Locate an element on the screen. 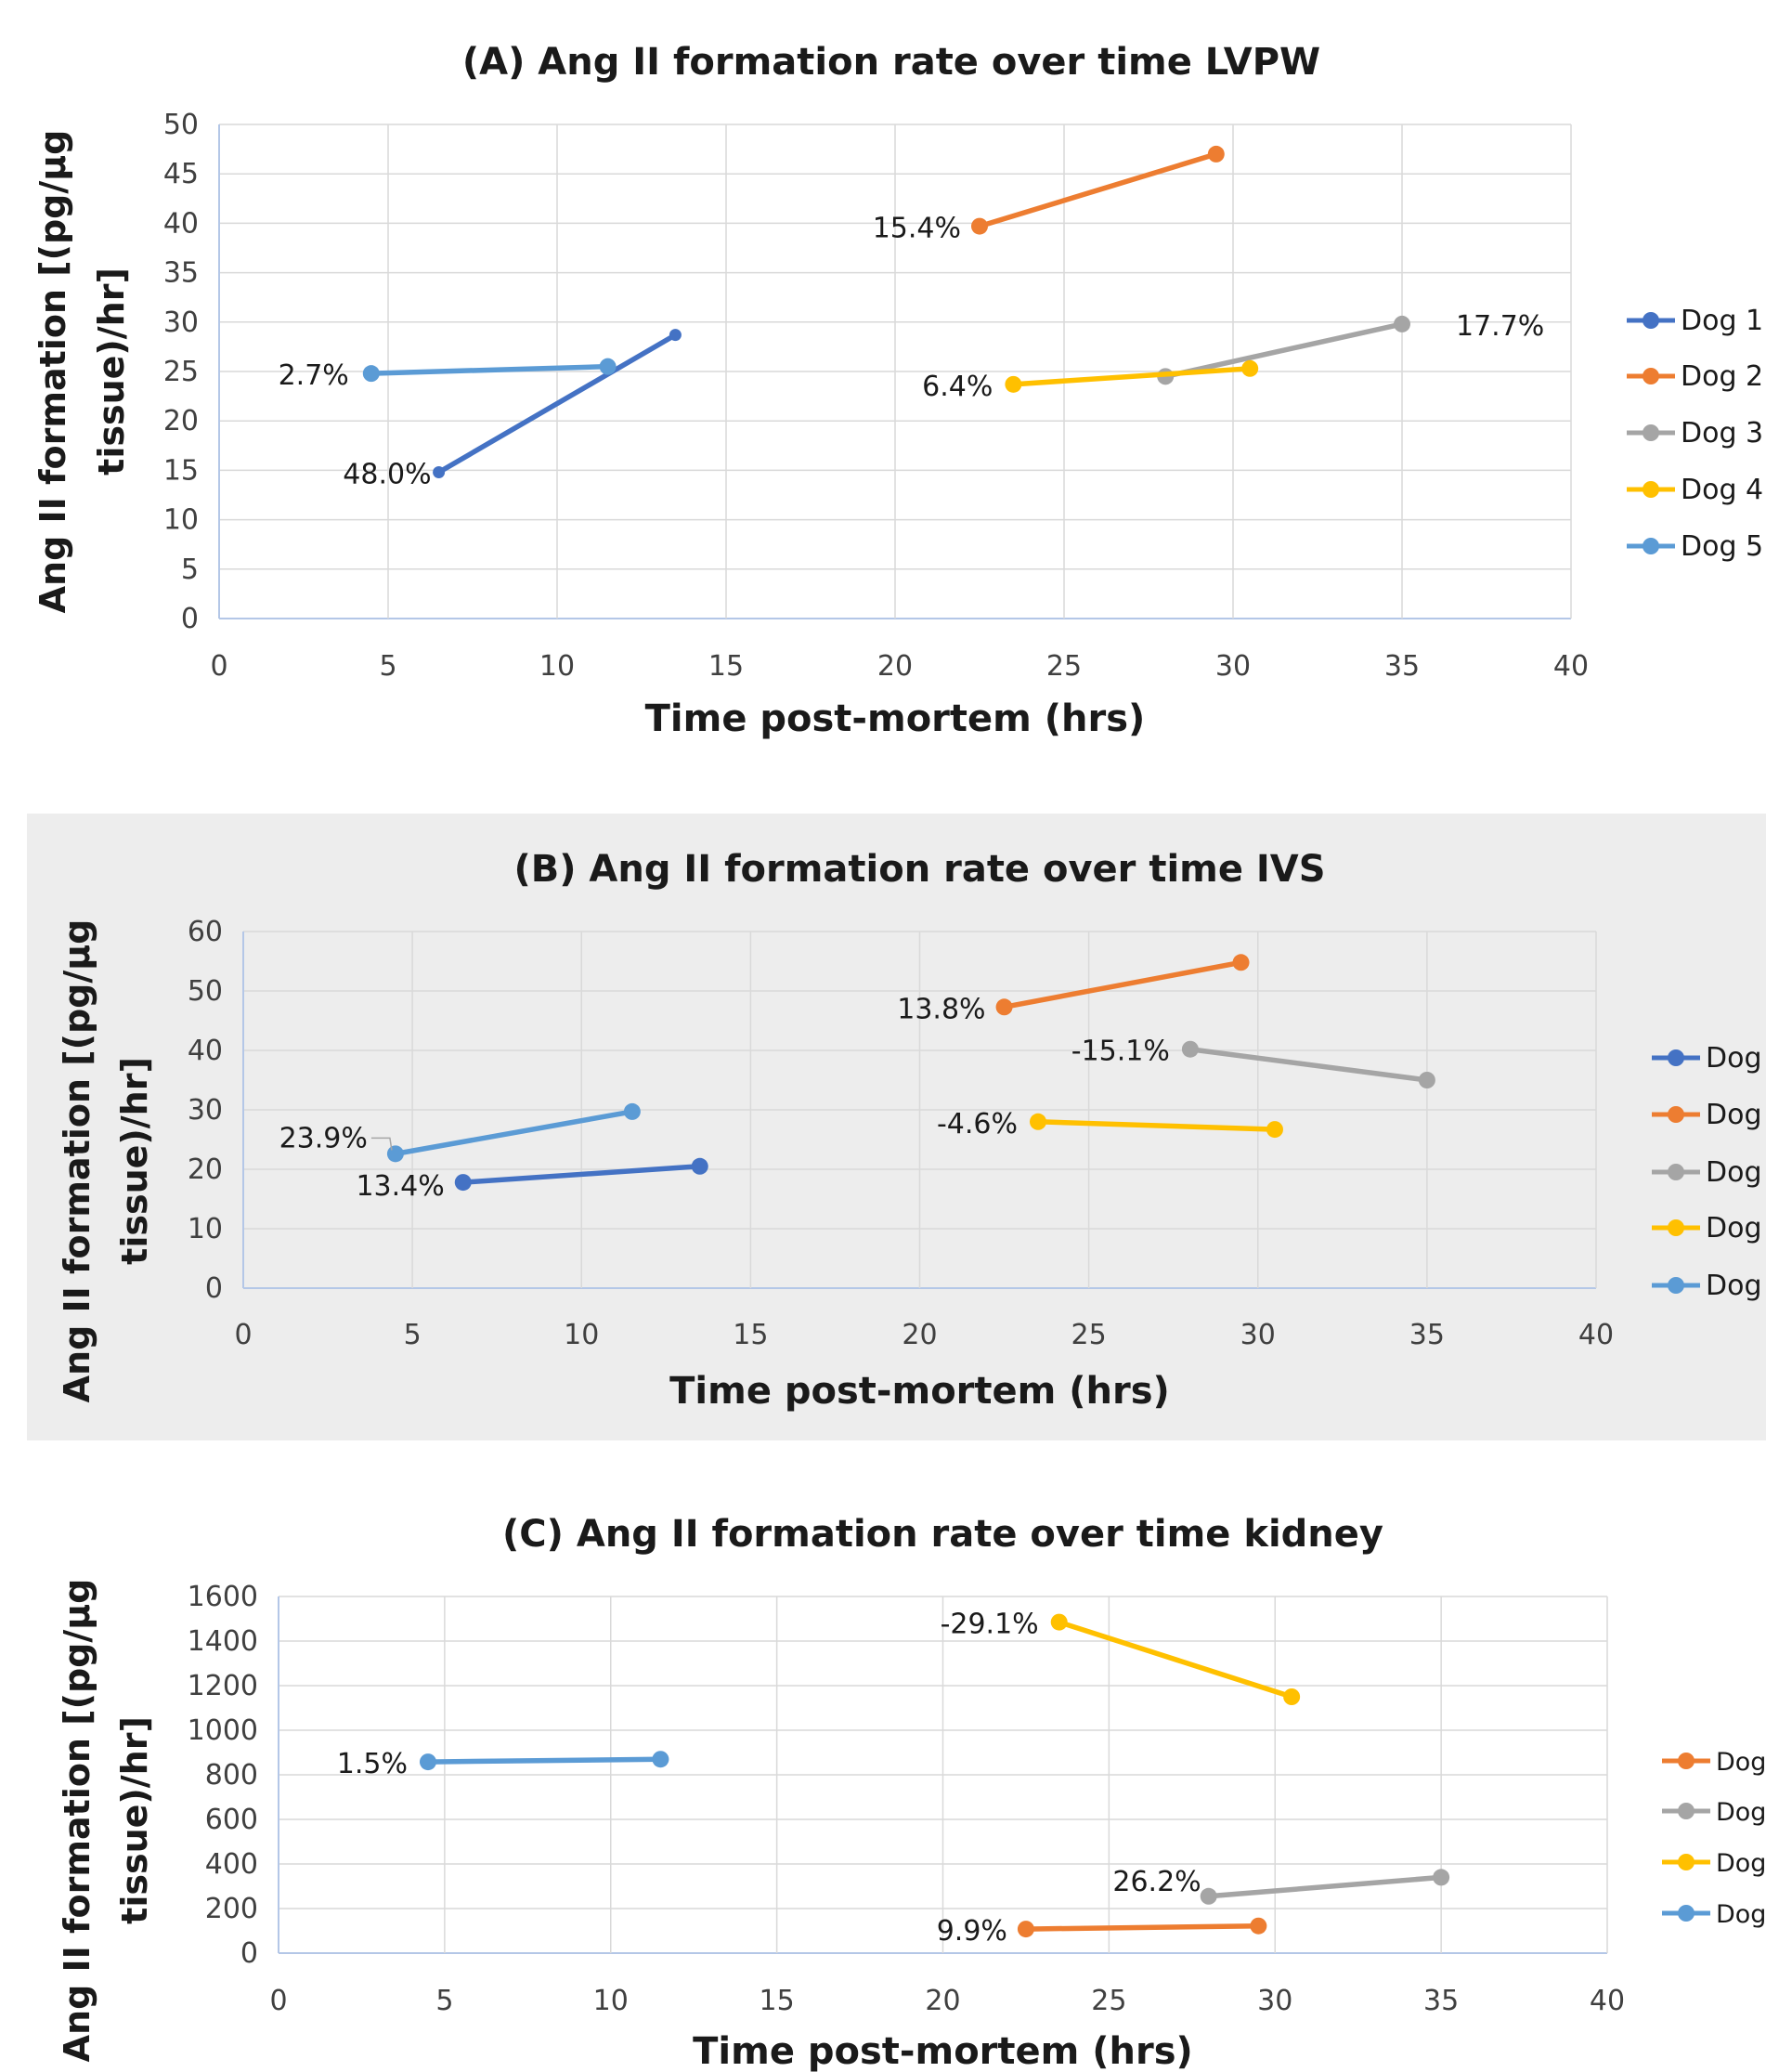 The image size is (1766, 2072). series-2: 15.4% is located at coordinates (1049, 195).